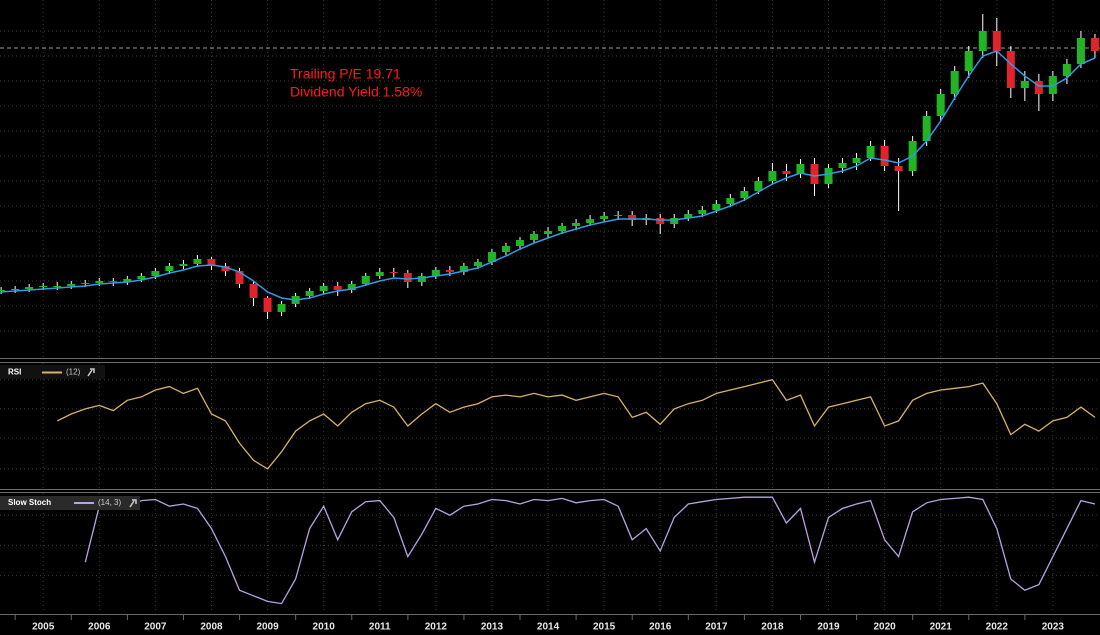  What do you see at coordinates (73, 372) in the screenshot?
I see `legend-params: (12)` at bounding box center [73, 372].